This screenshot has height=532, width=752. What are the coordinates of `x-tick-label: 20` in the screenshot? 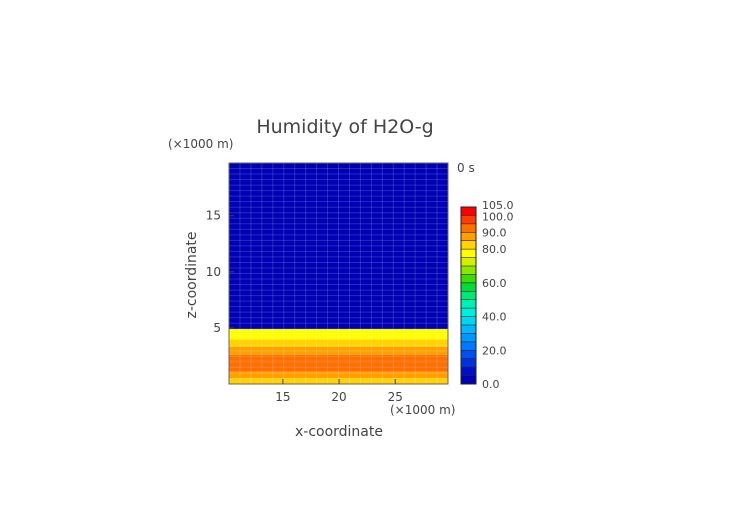 It's located at (338, 397).